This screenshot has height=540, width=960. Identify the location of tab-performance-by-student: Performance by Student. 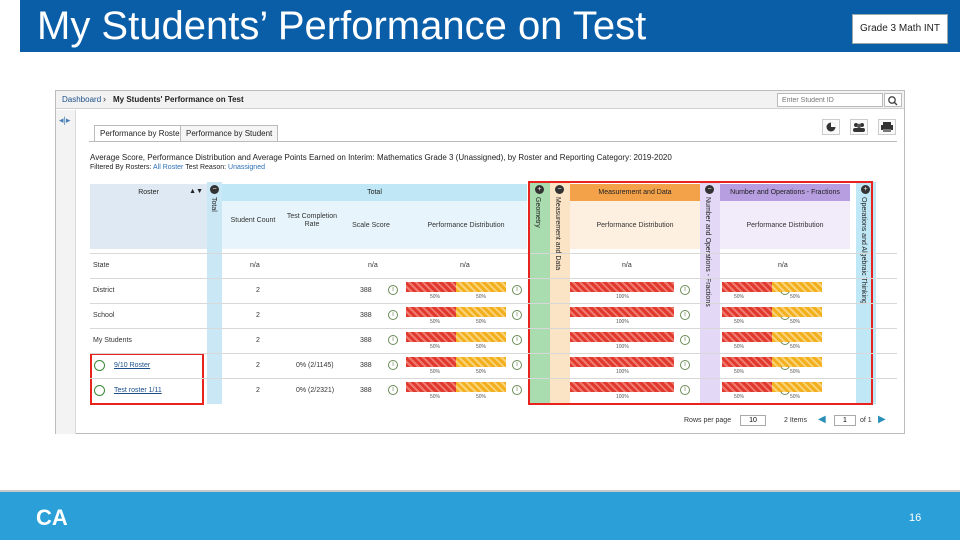
(229, 133).